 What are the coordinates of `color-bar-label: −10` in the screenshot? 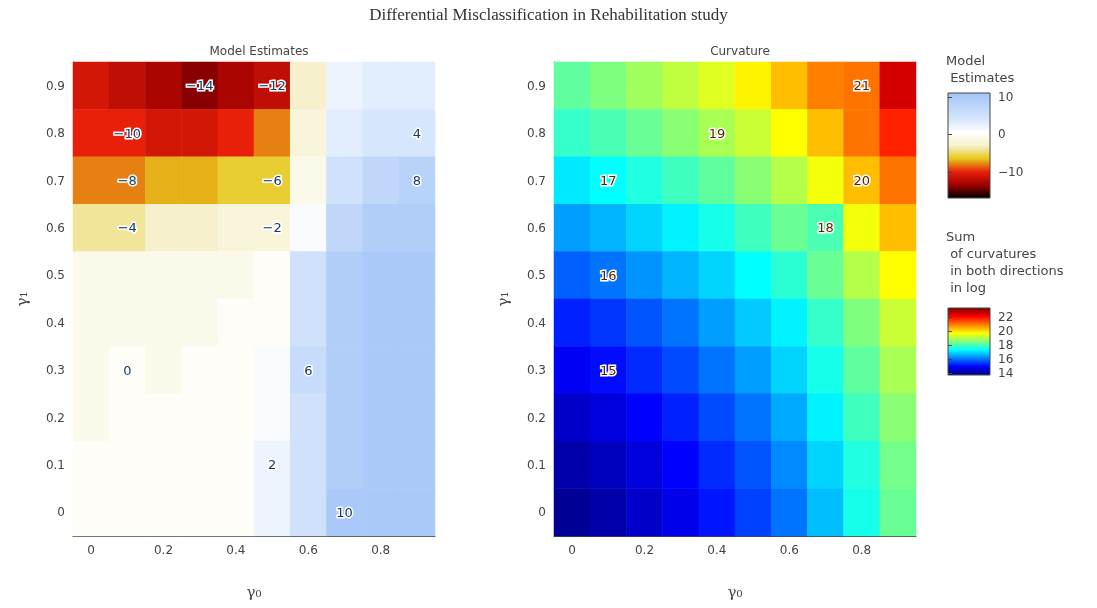 It's located at (1011, 171).